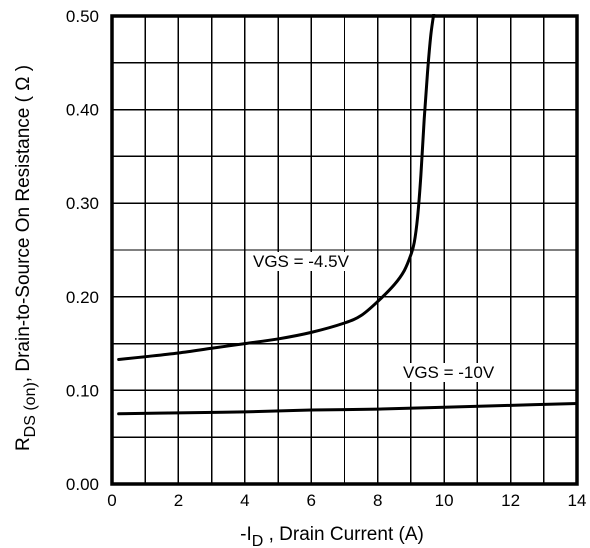  I want to click on x-tick-label: 8, so click(377, 500).